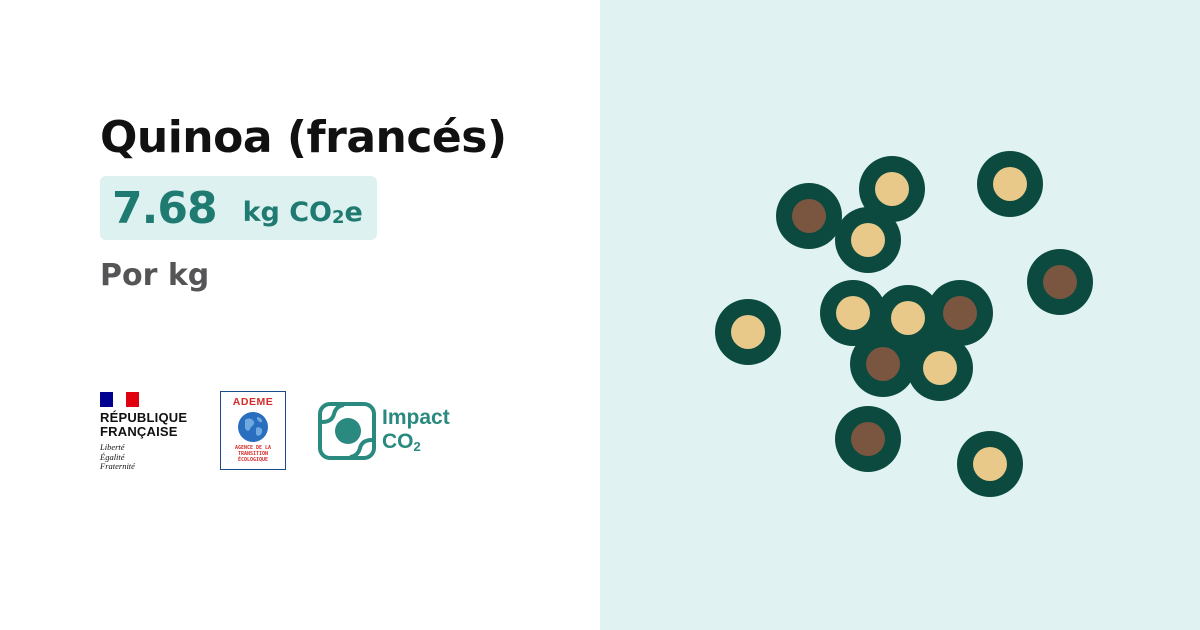  What do you see at coordinates (144, 417) in the screenshot?
I see `republique-line1: RÉPUBLIQUE` at bounding box center [144, 417].